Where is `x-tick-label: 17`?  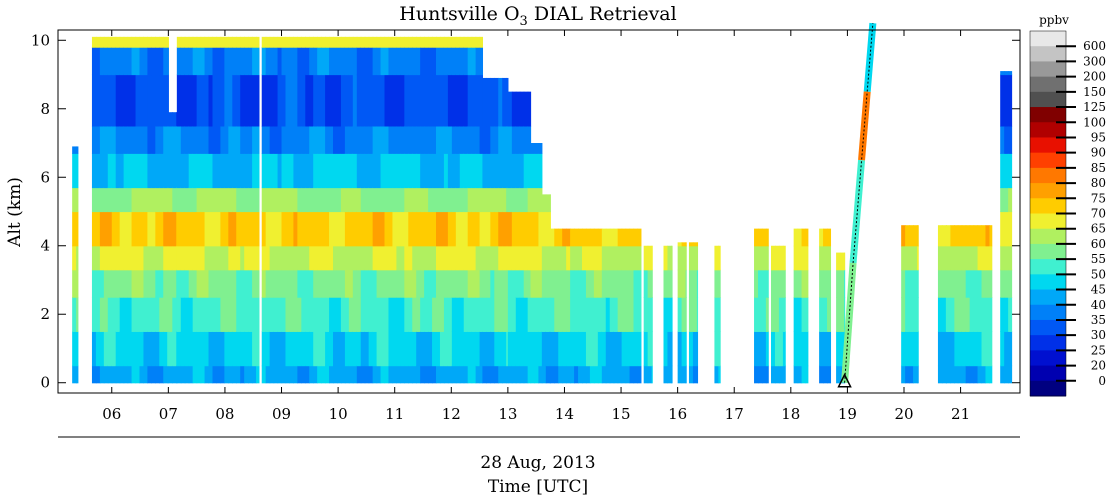
x-tick-label: 17 is located at coordinates (734, 414).